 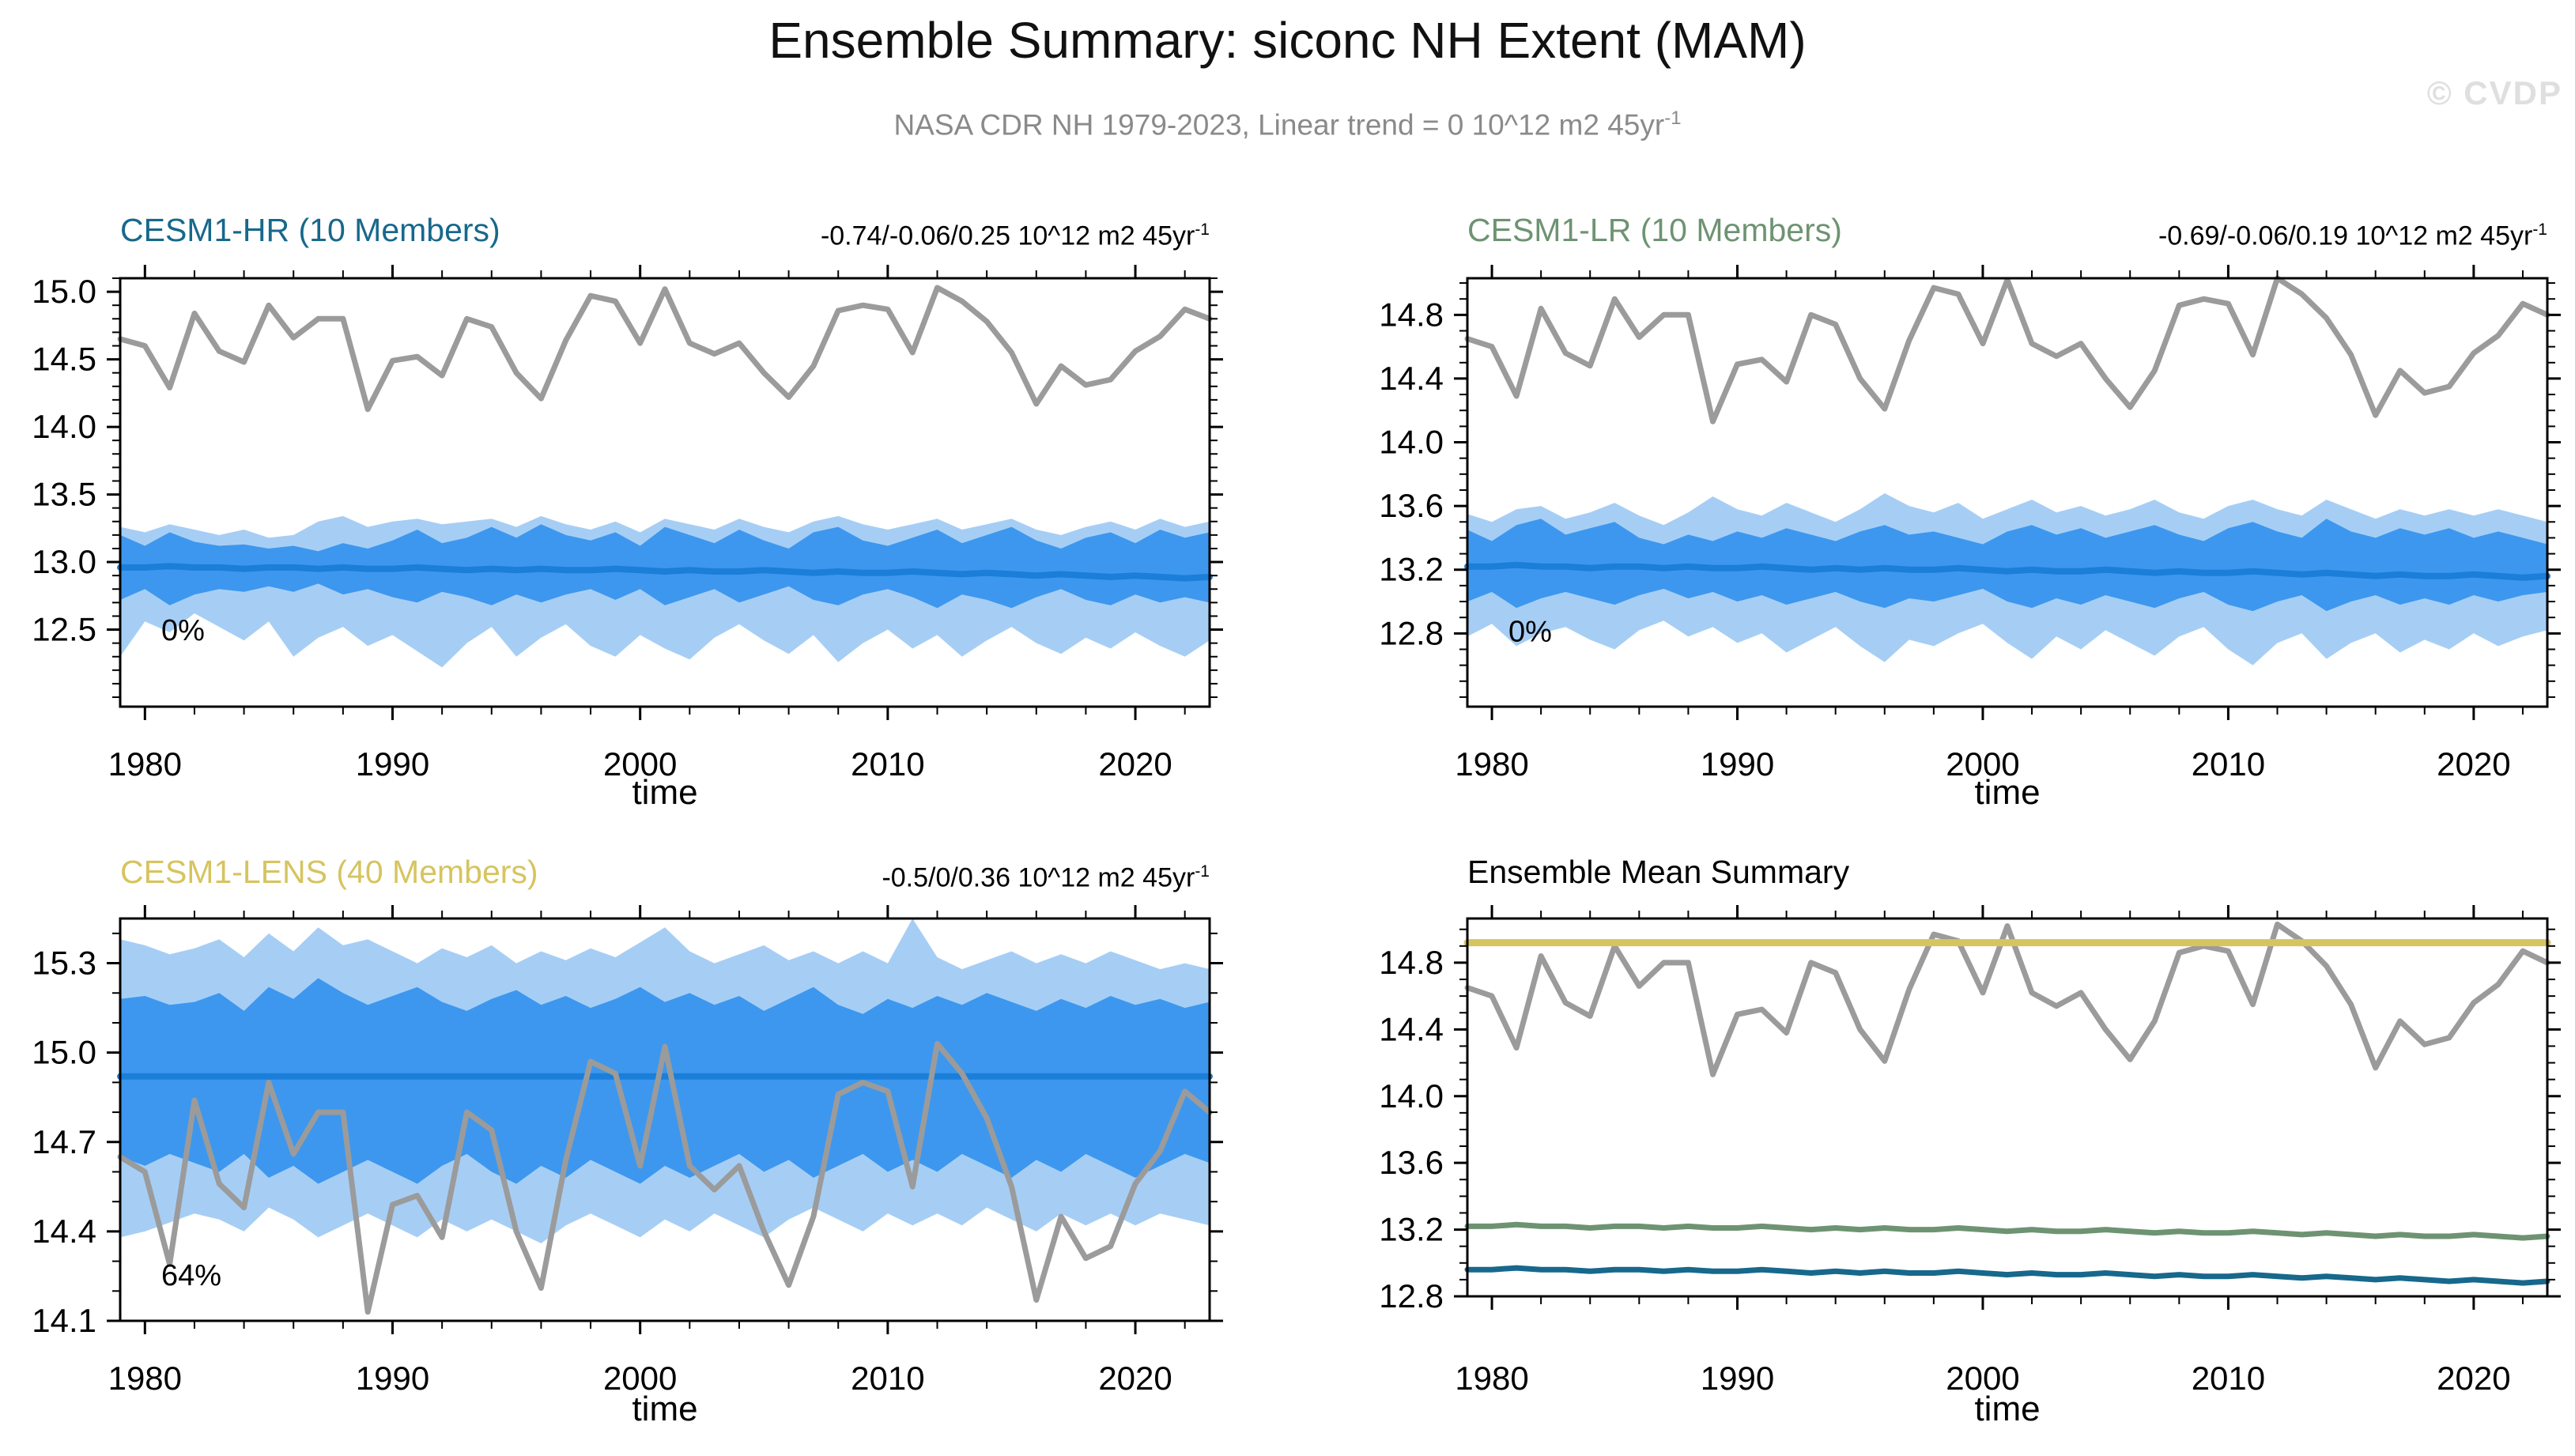 What do you see at coordinates (2007, 1107) in the screenshot?
I see `summary-plot-frame` at bounding box center [2007, 1107].